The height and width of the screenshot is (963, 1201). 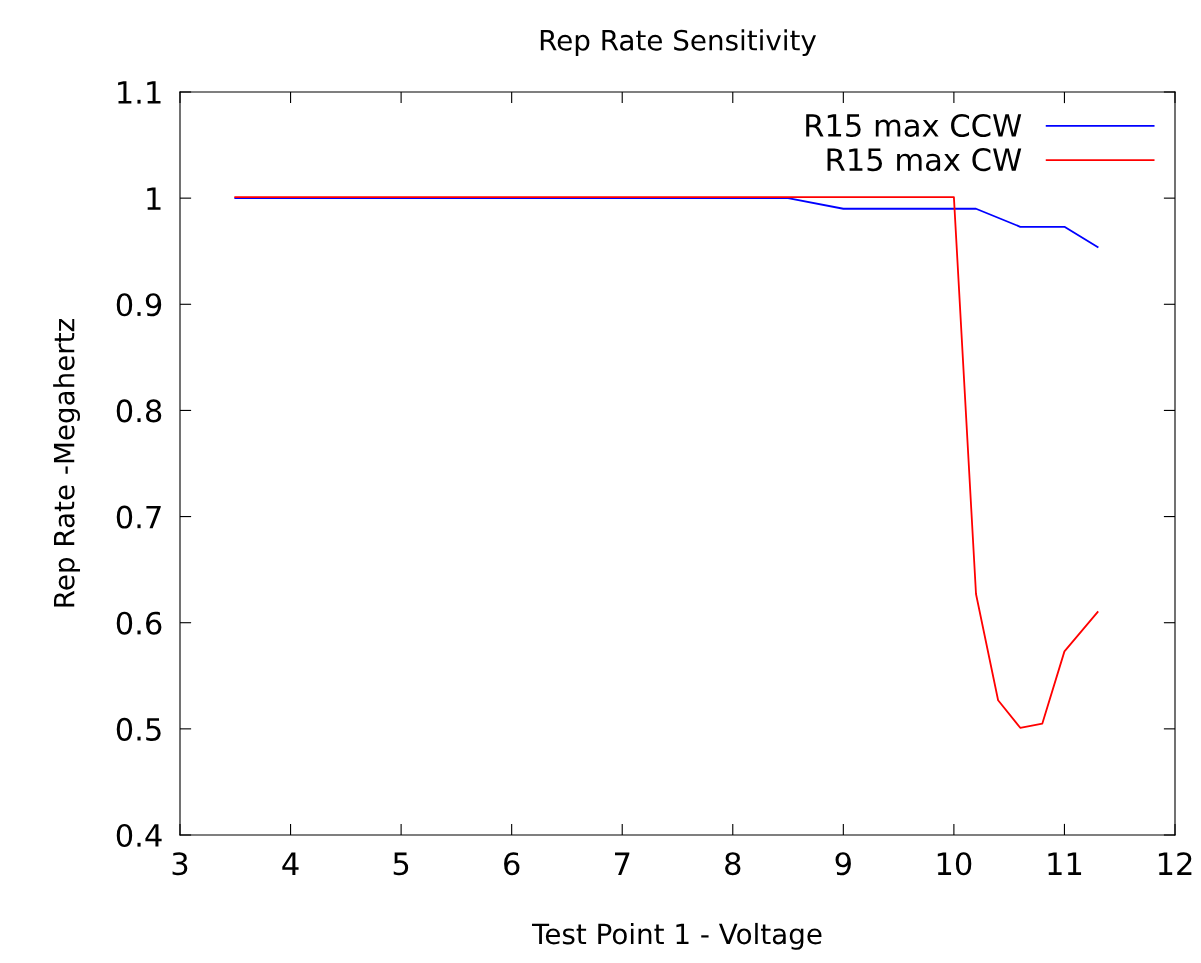 I want to click on legend-label: R15 max CCW, so click(x=914, y=125).